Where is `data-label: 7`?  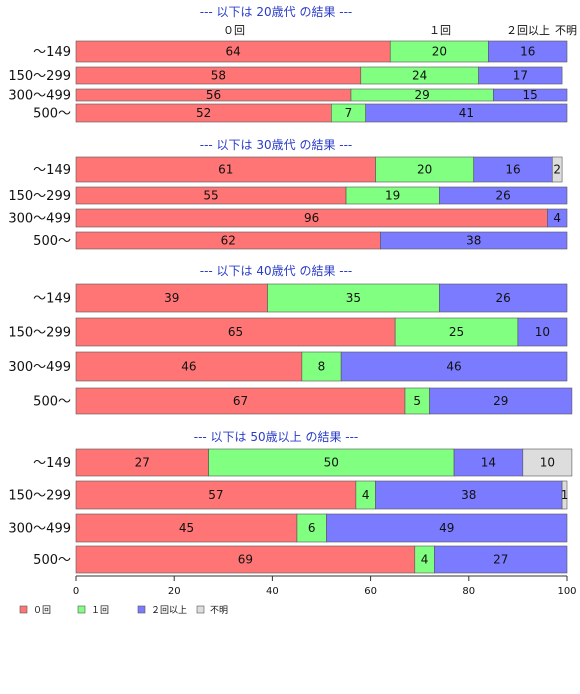 data-label: 7 is located at coordinates (349, 113).